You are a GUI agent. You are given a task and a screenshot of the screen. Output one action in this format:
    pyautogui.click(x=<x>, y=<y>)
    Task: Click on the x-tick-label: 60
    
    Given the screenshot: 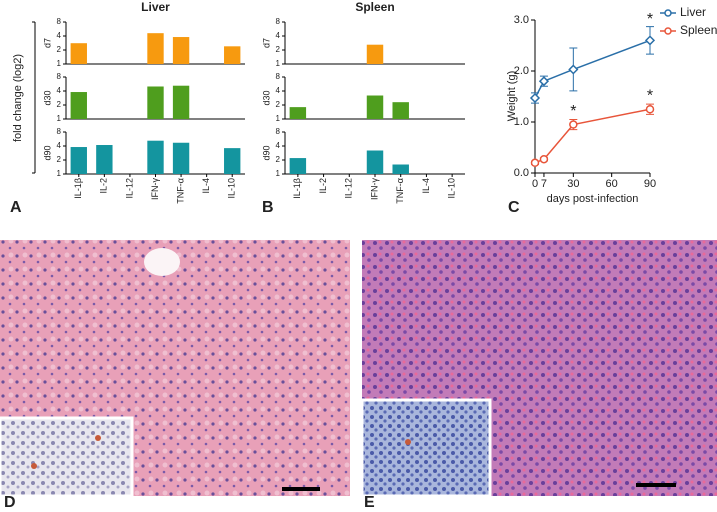 What is the action you would take?
    pyautogui.click(x=612, y=184)
    